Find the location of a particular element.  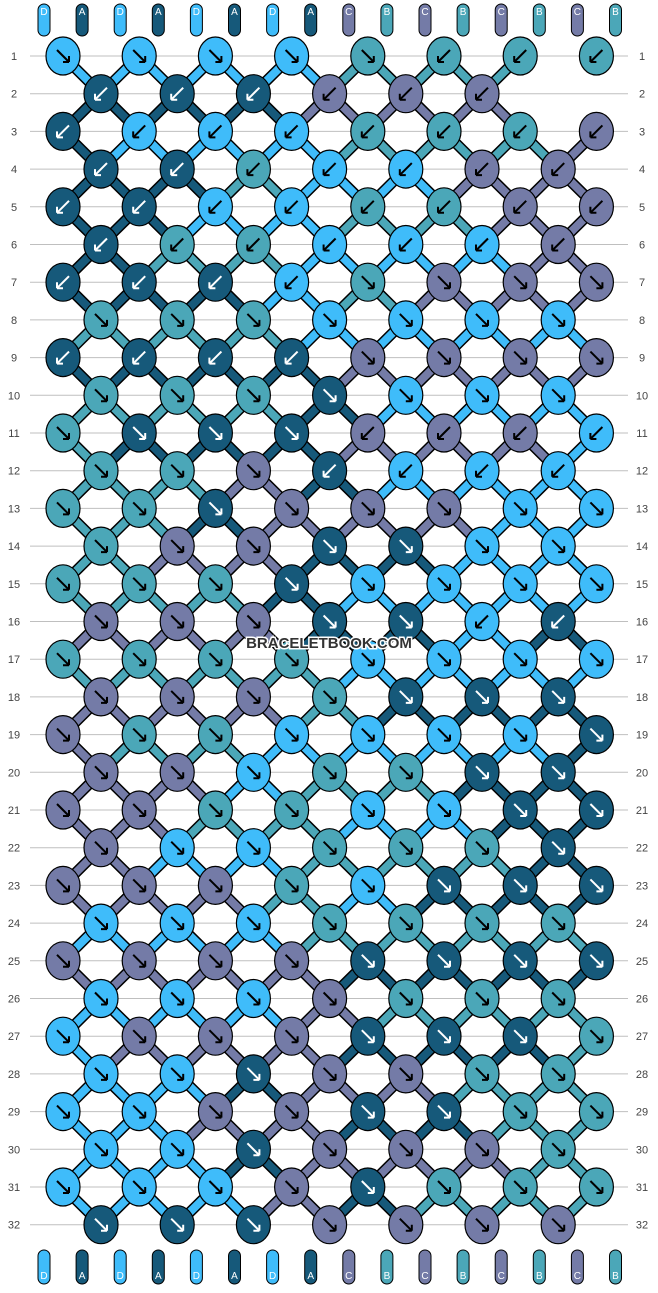

row-number-right: 4 is located at coordinates (642, 170).